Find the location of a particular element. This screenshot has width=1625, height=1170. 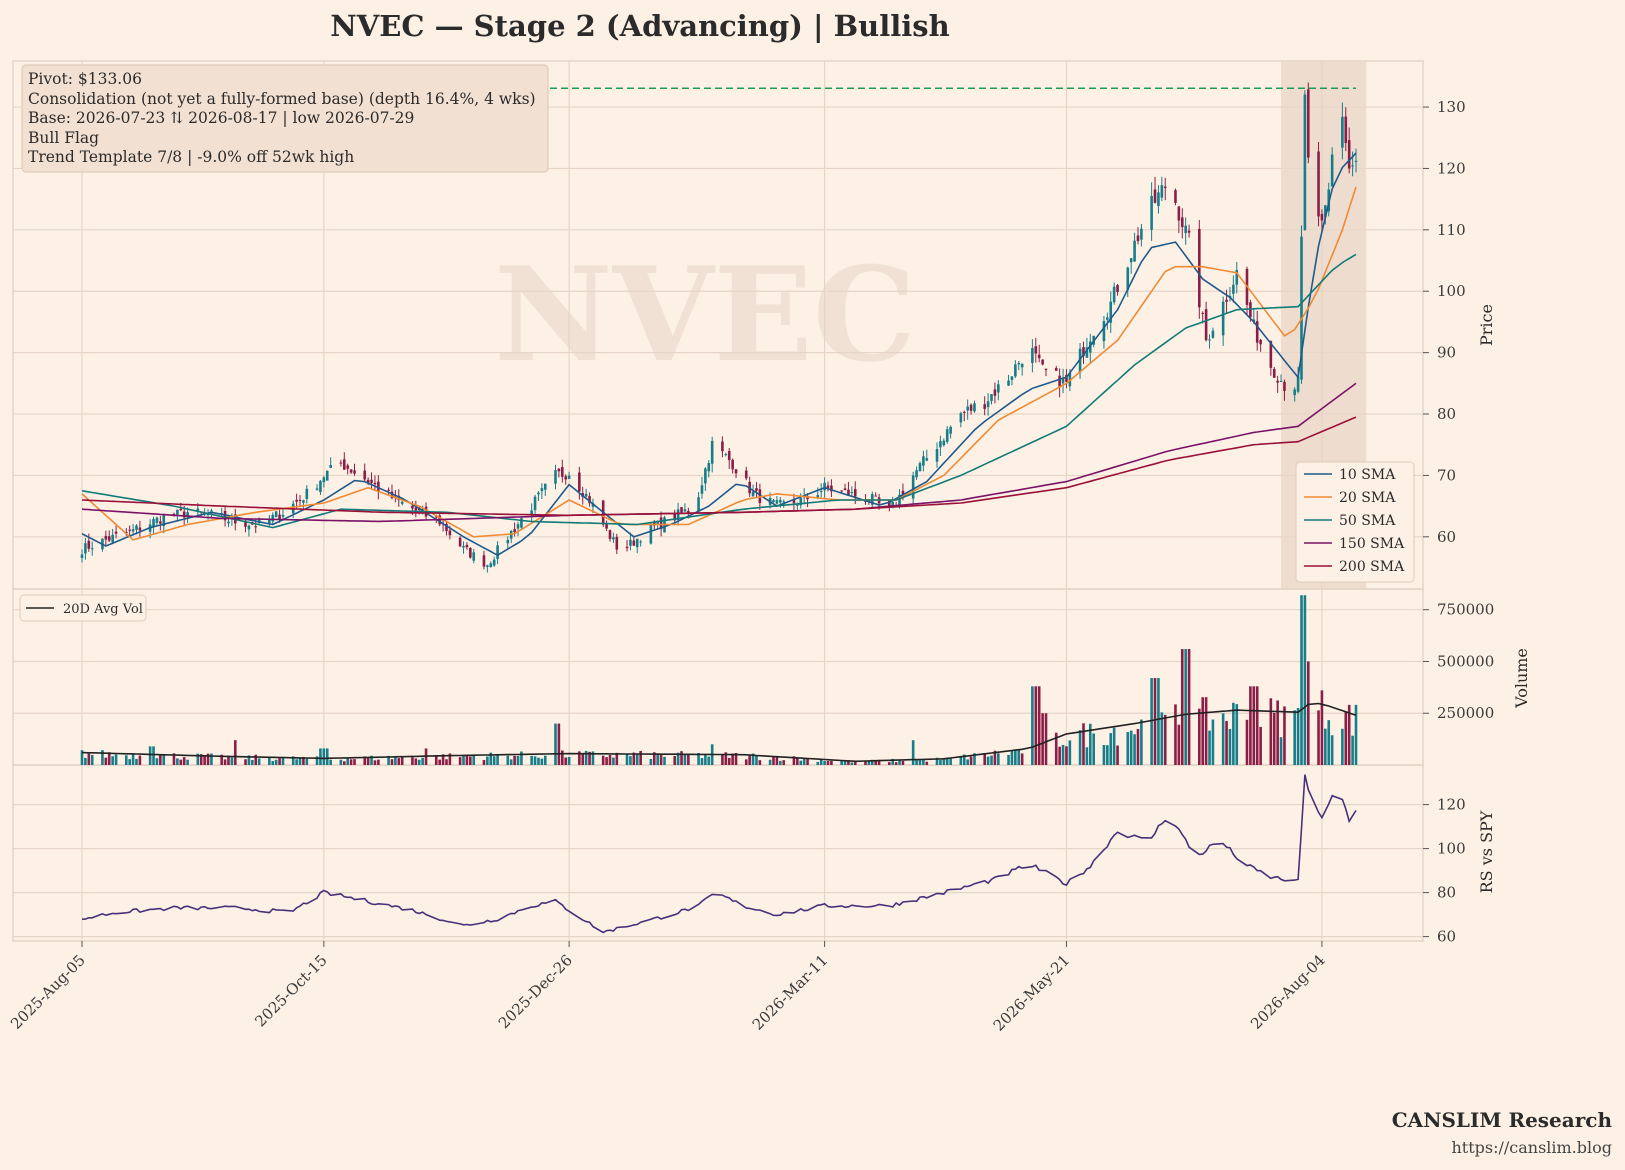

price-tick-label: 120 is located at coordinates (1451, 168).